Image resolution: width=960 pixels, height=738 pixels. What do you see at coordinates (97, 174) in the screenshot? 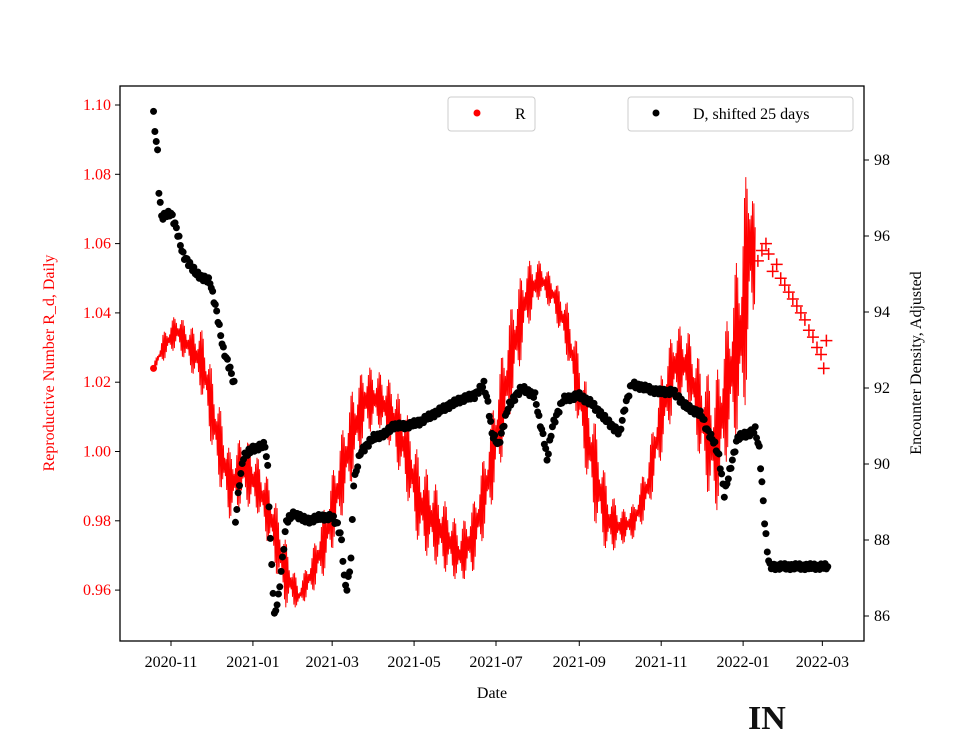
I see `y-tick-label-left: 1.08` at bounding box center [97, 174].